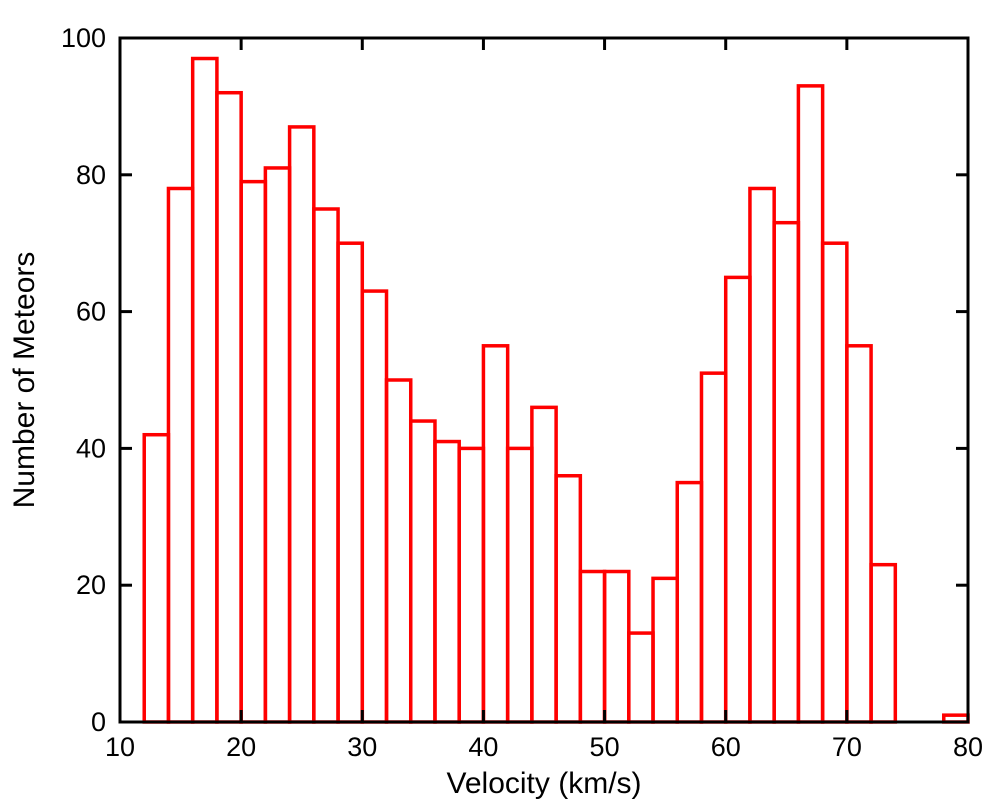 This screenshot has height=810, width=1000. I want to click on y-tick-label: 100, so click(83, 38).